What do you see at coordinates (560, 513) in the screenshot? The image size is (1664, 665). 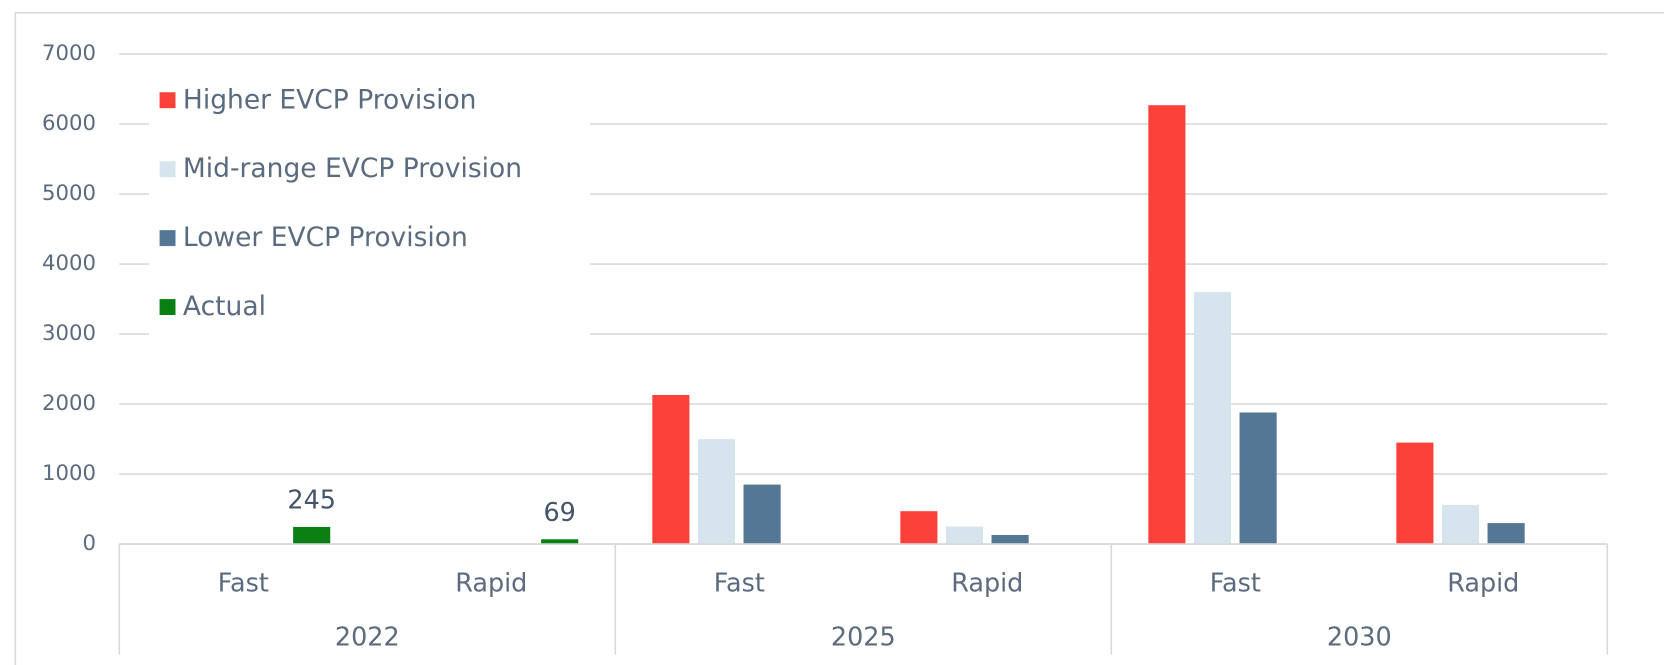 I see `value-label: 69` at bounding box center [560, 513].